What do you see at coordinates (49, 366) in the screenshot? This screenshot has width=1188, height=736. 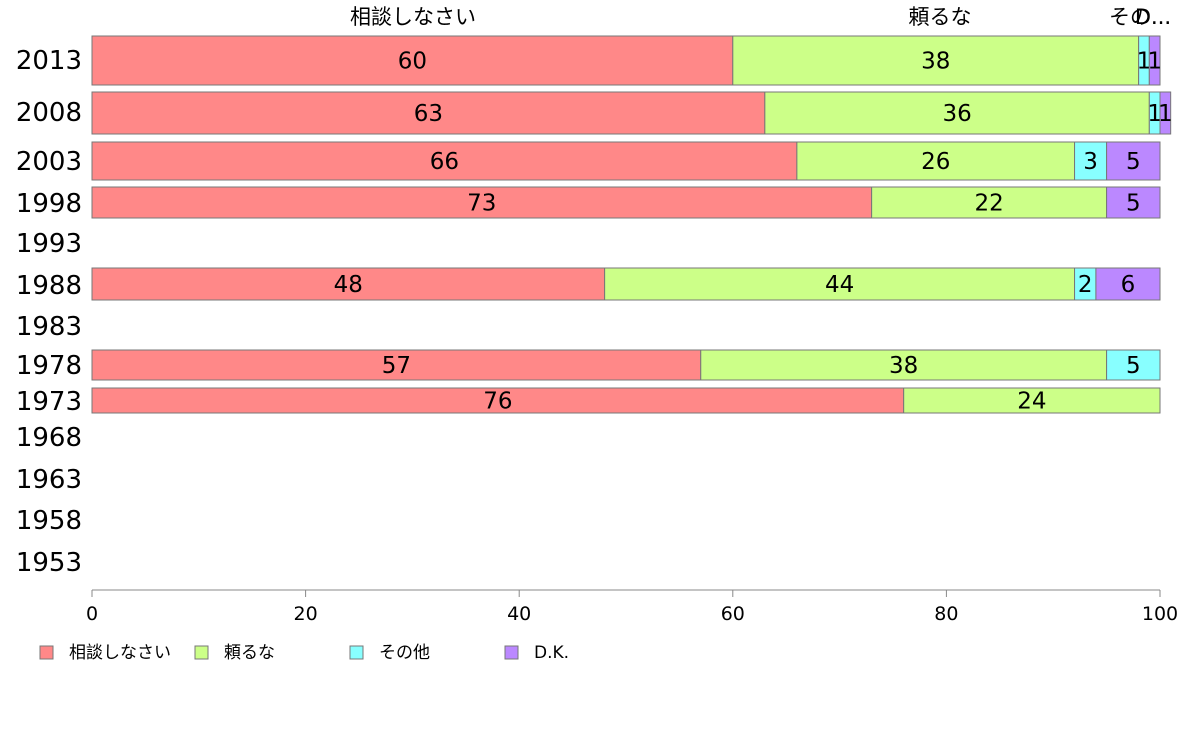 I see `y-tick-label: 1978` at bounding box center [49, 366].